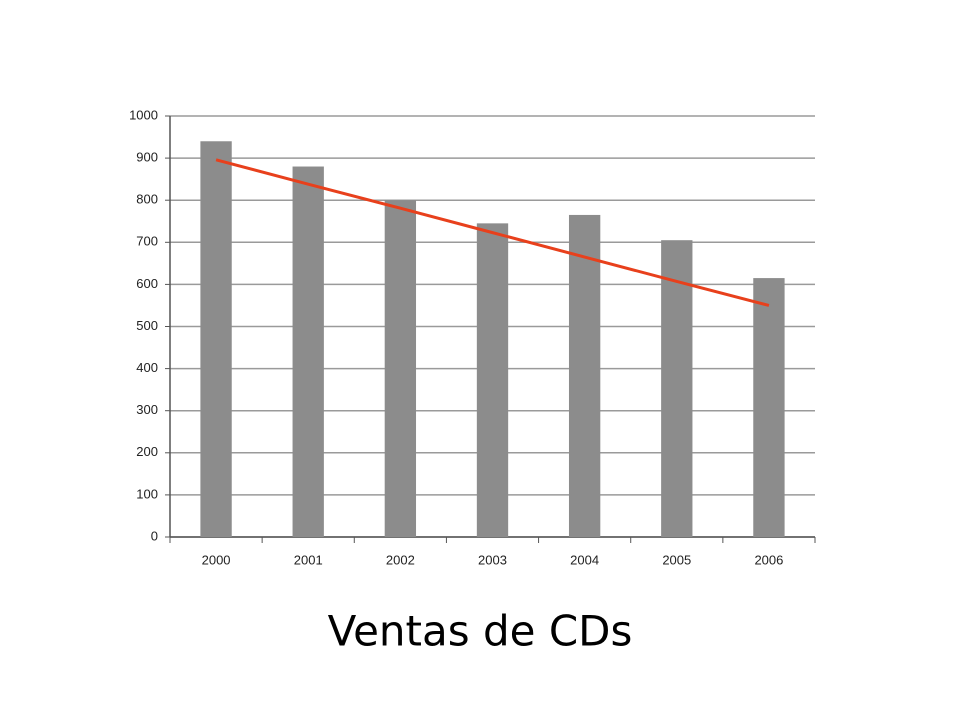  I want to click on y-tick-label: 100, so click(147, 493).